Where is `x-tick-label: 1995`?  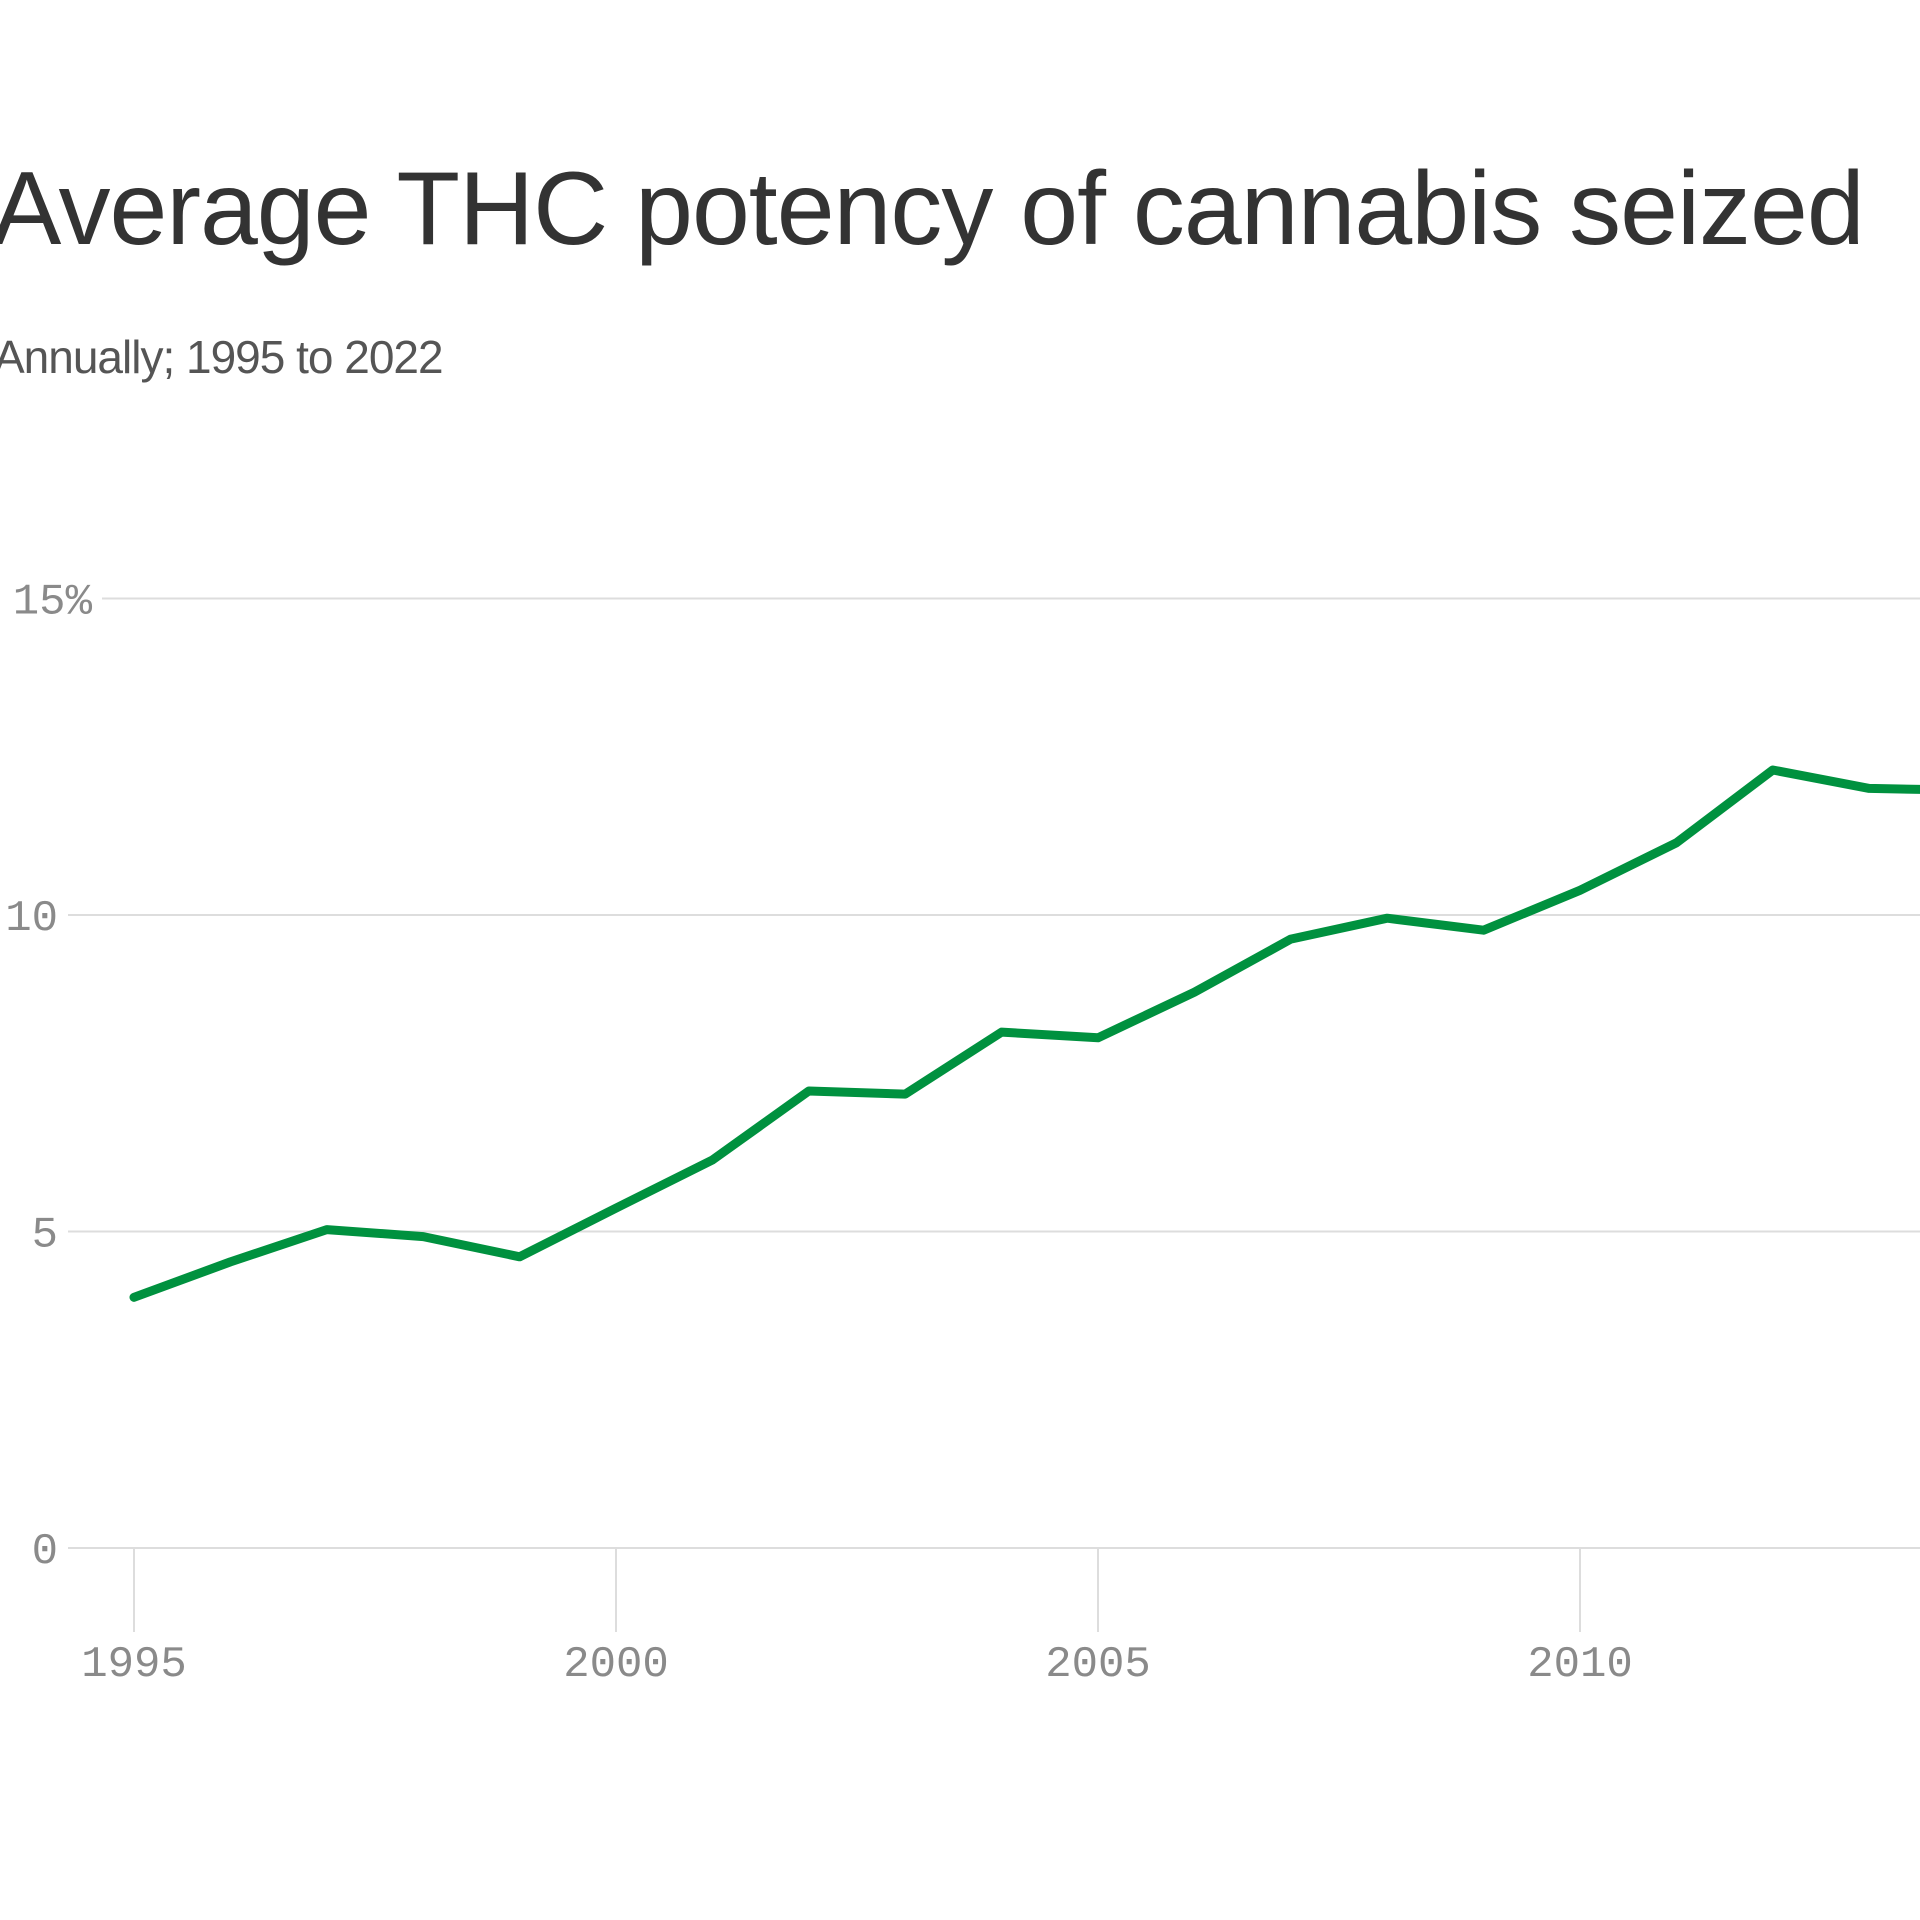 x-tick-label: 1995 is located at coordinates (134, 1665).